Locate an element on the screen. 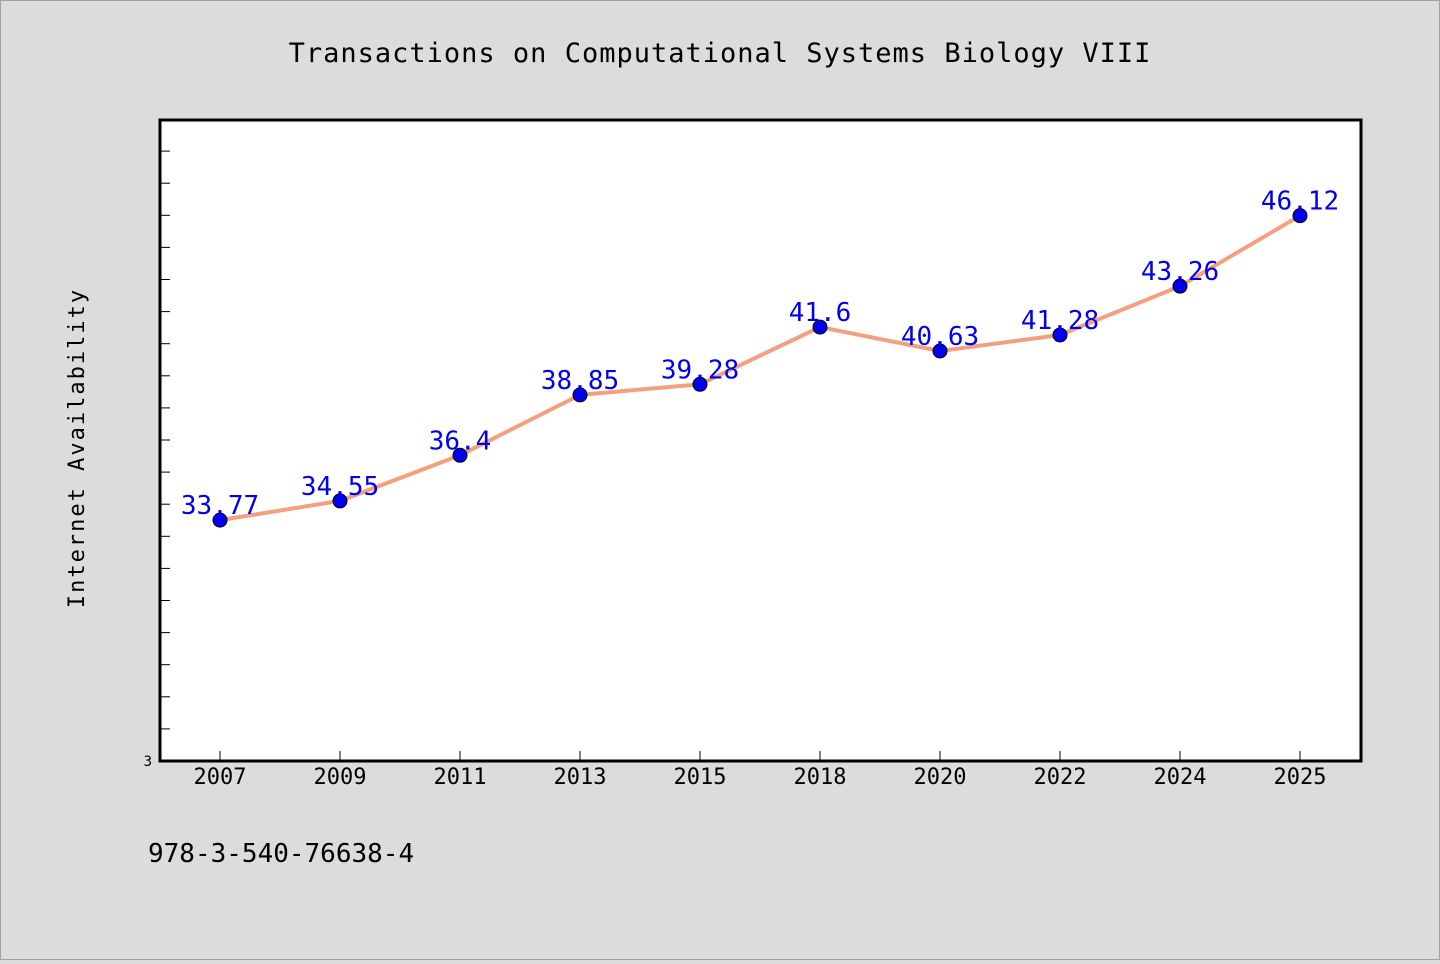  data-label: 41.6 is located at coordinates (820, 313).